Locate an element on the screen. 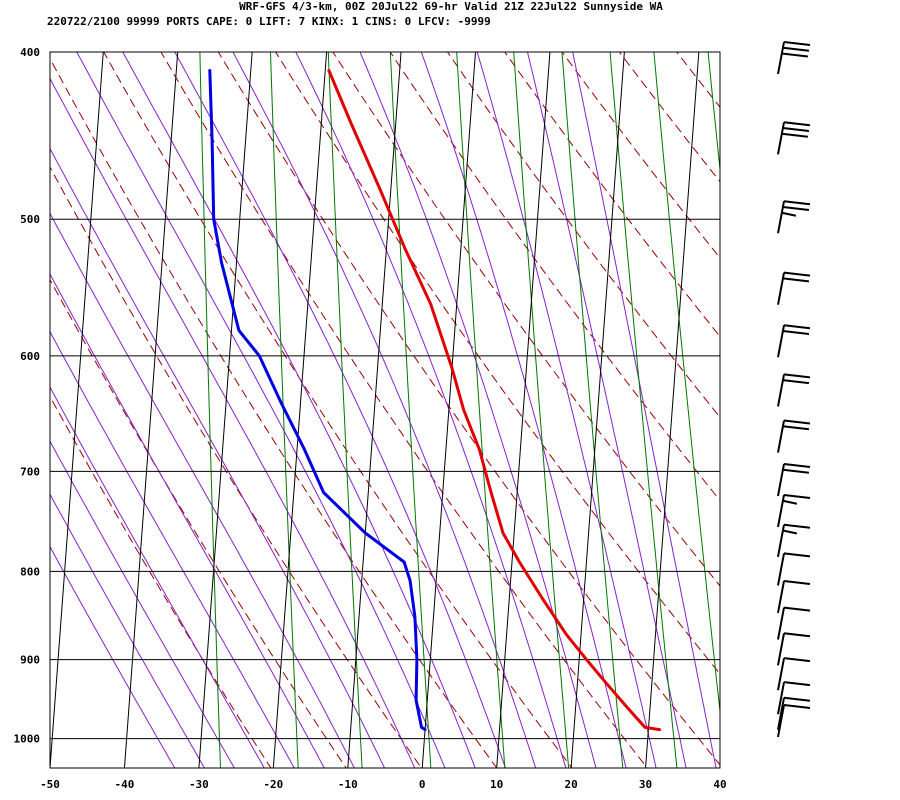 The height and width of the screenshot is (800, 900). pressure-tick-label: 600 is located at coordinates (30, 356).